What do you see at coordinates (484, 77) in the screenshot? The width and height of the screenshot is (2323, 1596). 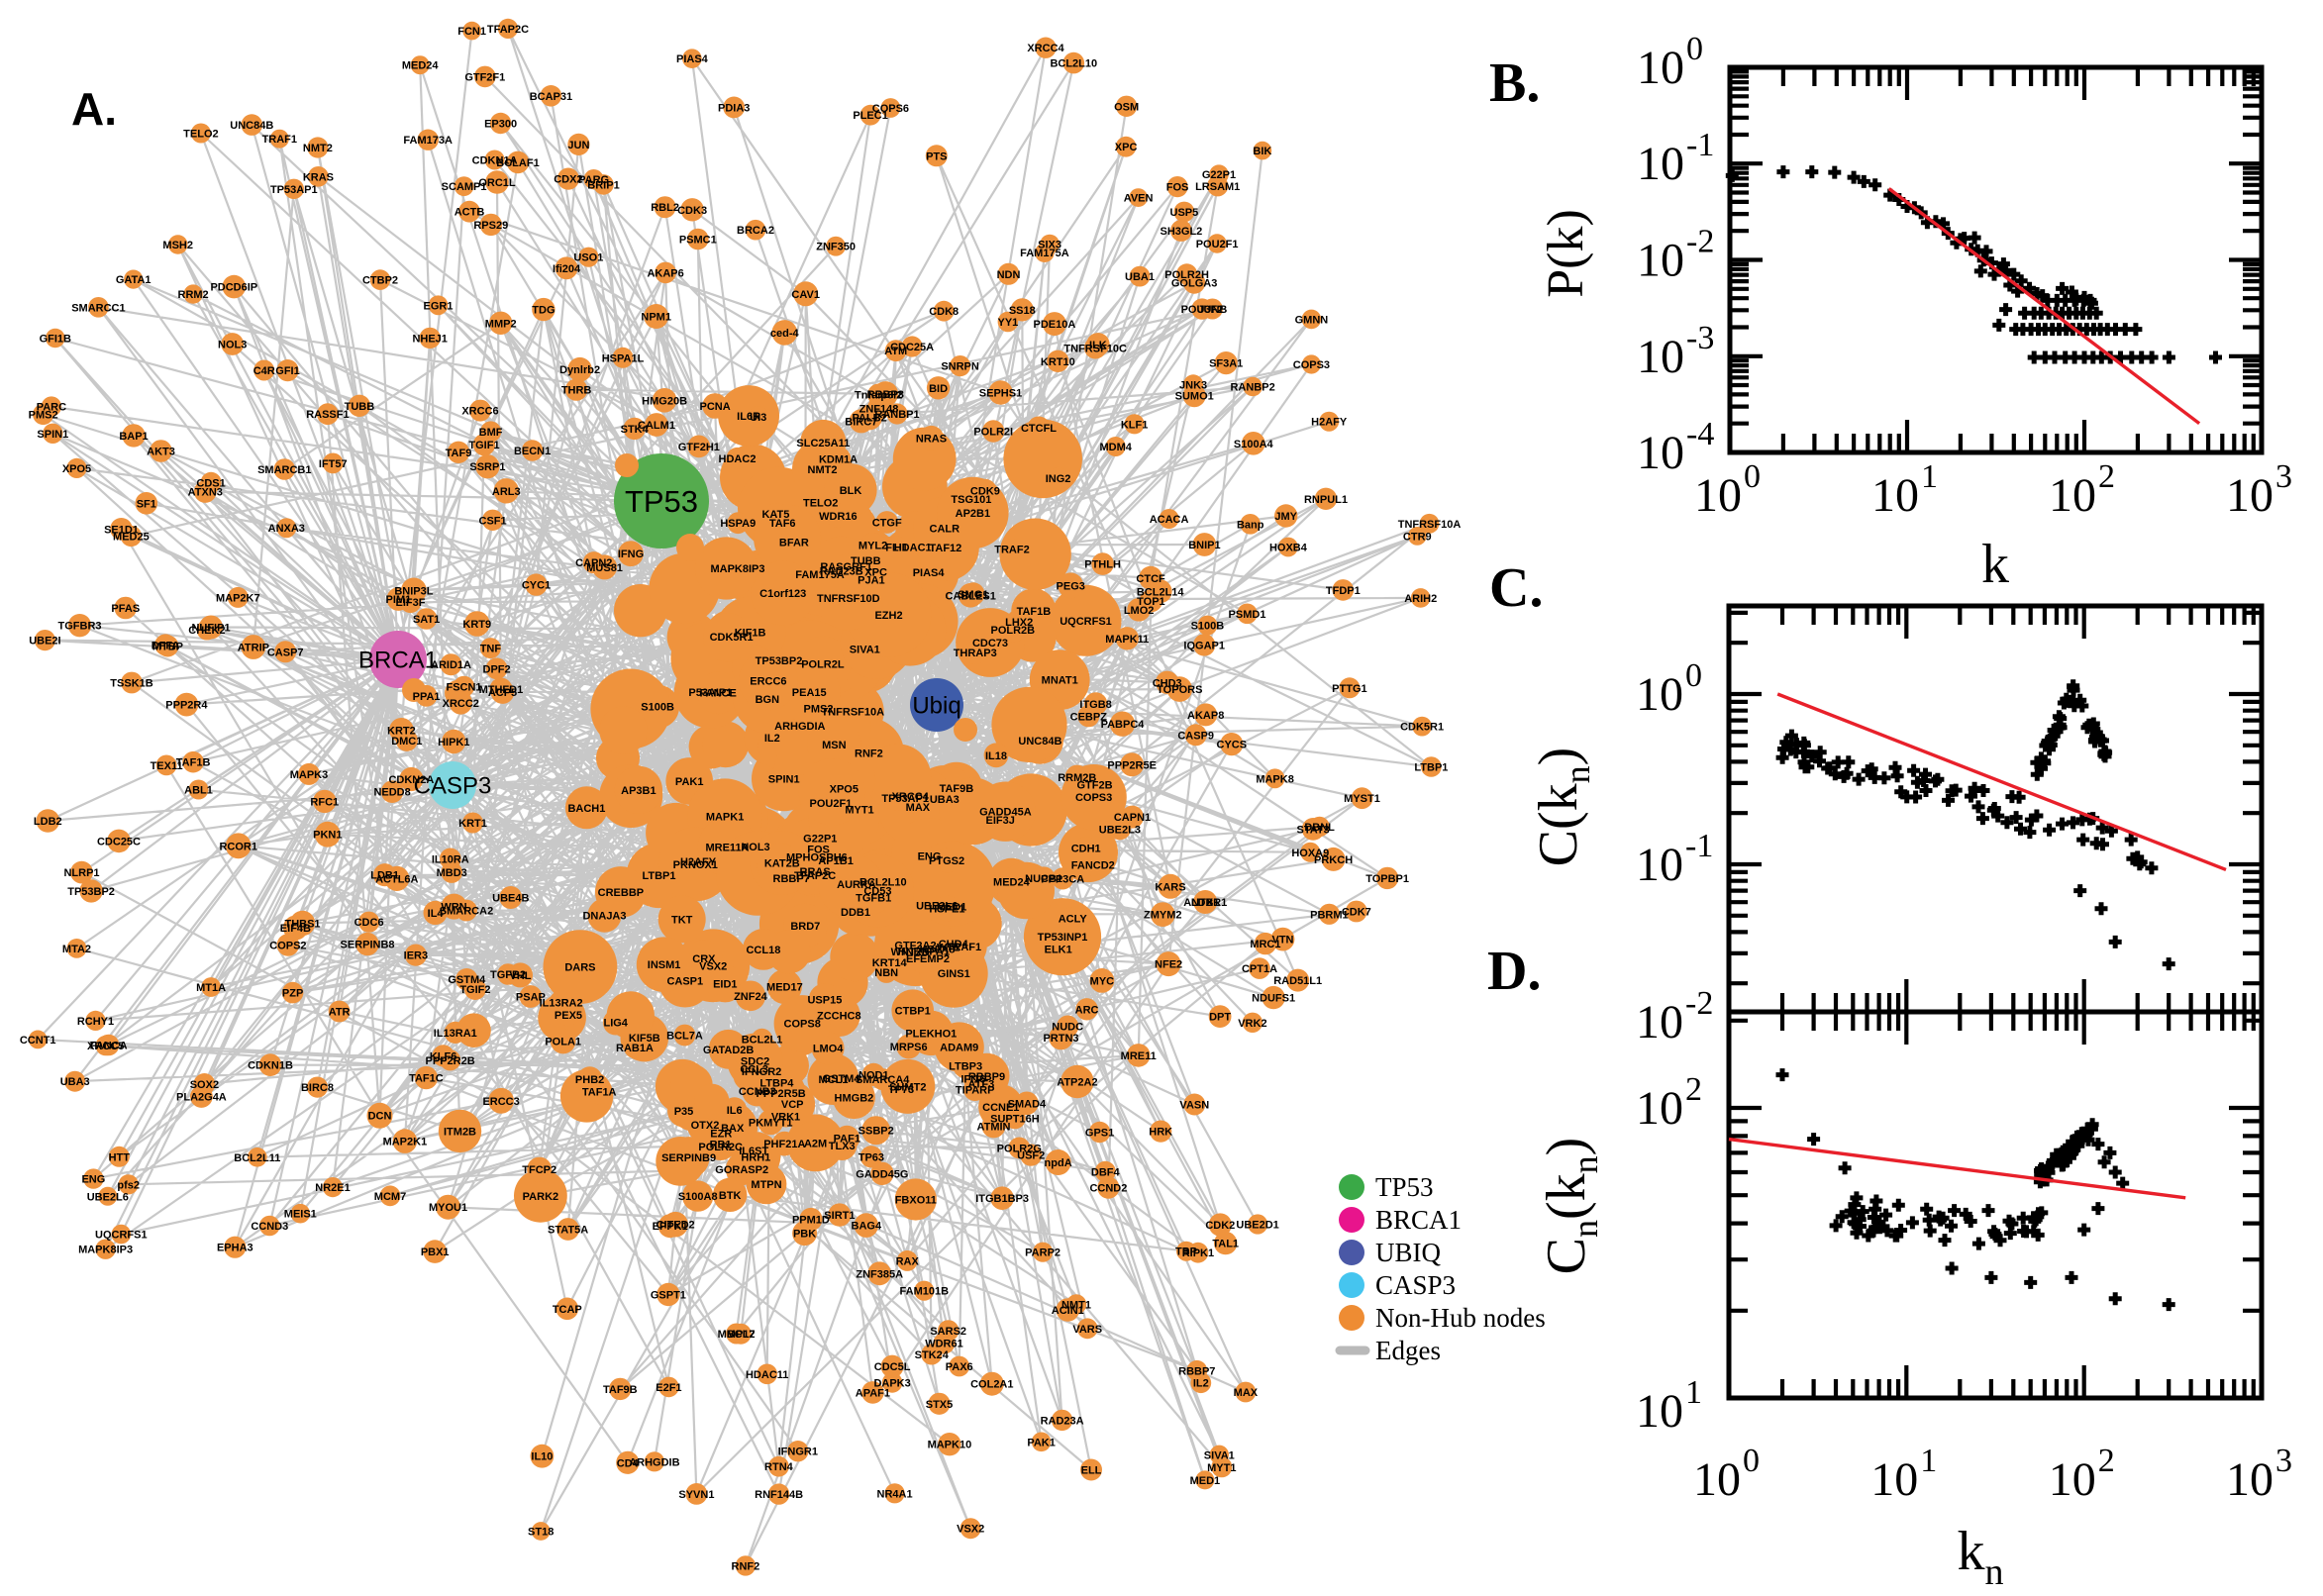 I see `svg-text: GTF2F1` at bounding box center [484, 77].